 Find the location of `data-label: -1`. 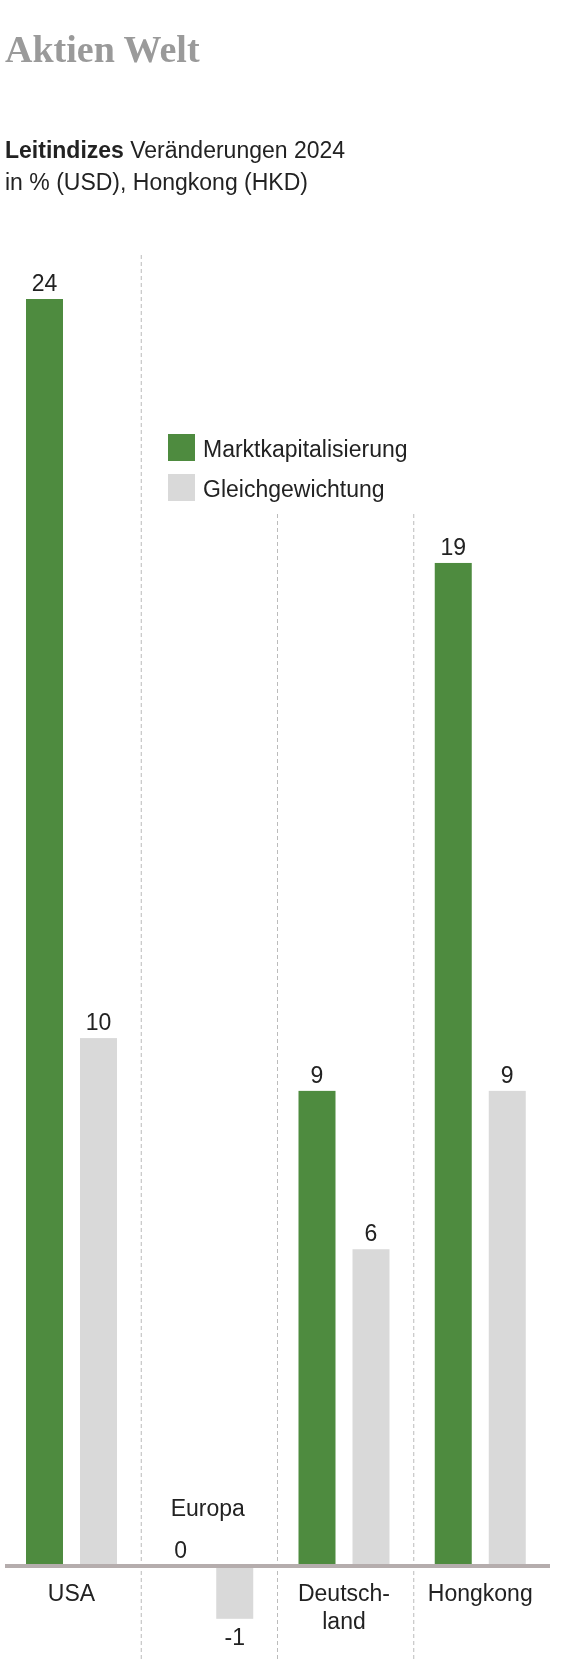

data-label: -1 is located at coordinates (234, 1636).